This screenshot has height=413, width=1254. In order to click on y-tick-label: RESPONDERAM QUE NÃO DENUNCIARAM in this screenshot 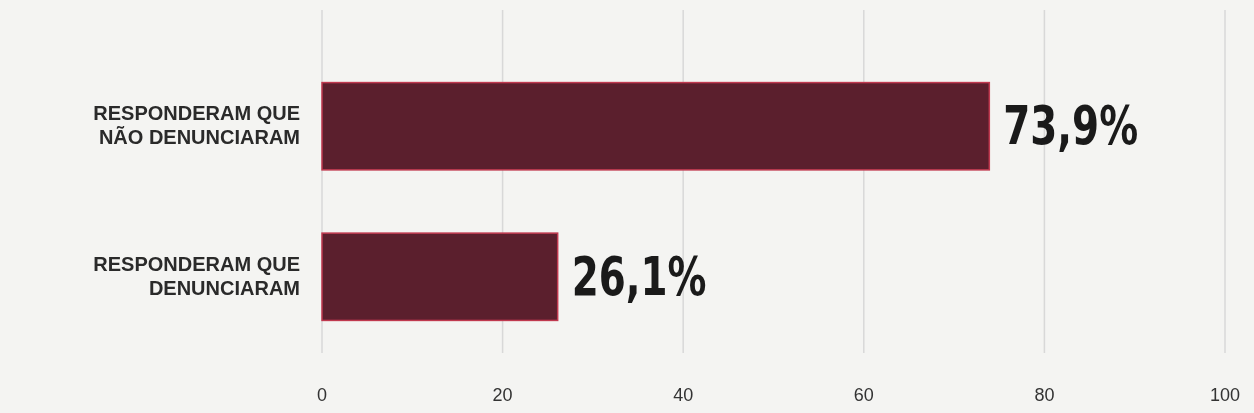, I will do `click(196, 125)`.